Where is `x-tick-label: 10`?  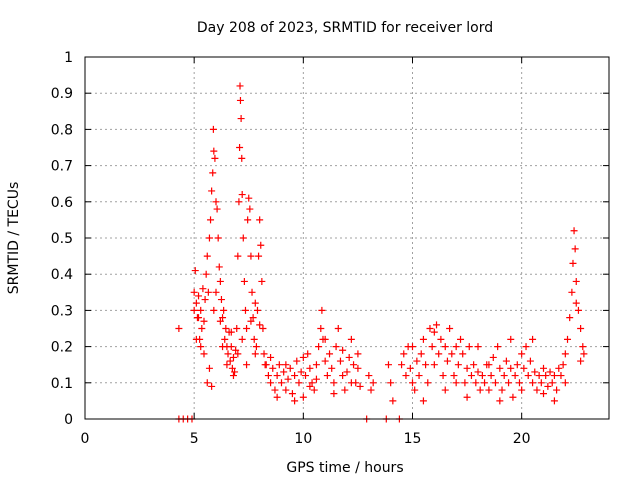
x-tick-label: 10 is located at coordinates (303, 439).